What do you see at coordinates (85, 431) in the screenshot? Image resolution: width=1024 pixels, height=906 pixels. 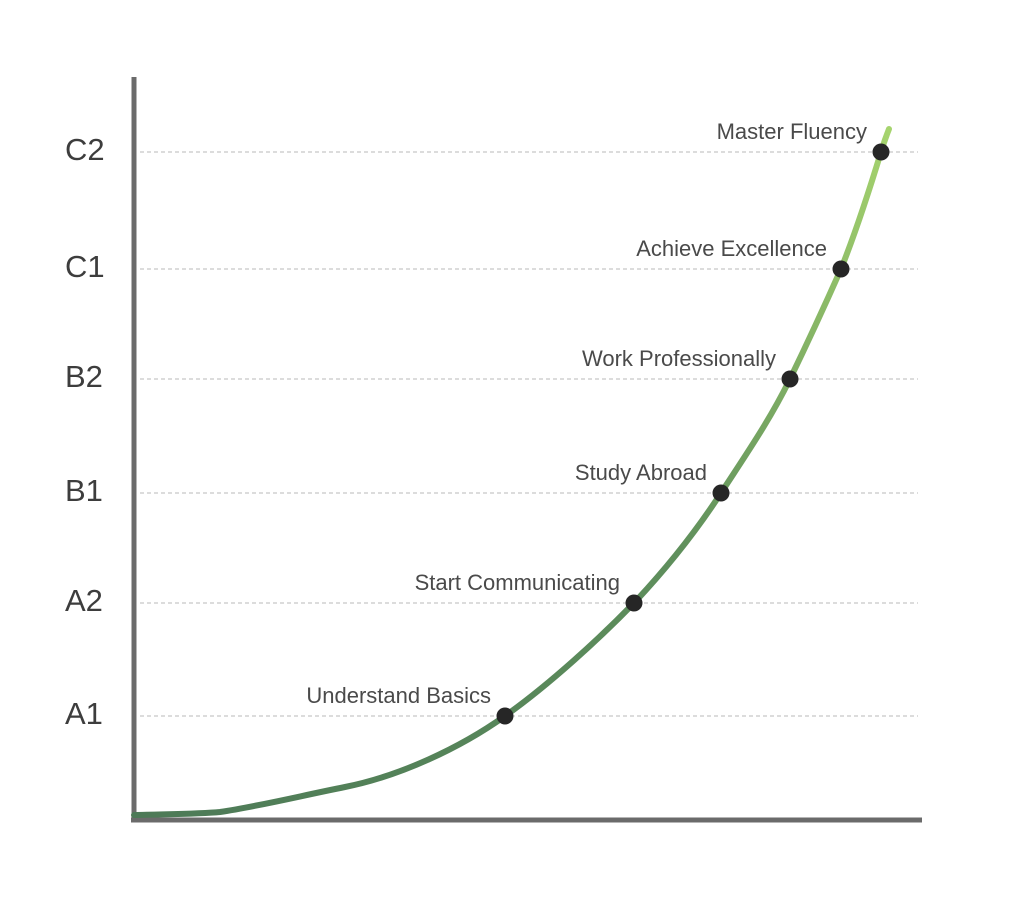 I see `y-tick-labels: A1 A2 B1 B2 C1 C2` at bounding box center [85, 431].